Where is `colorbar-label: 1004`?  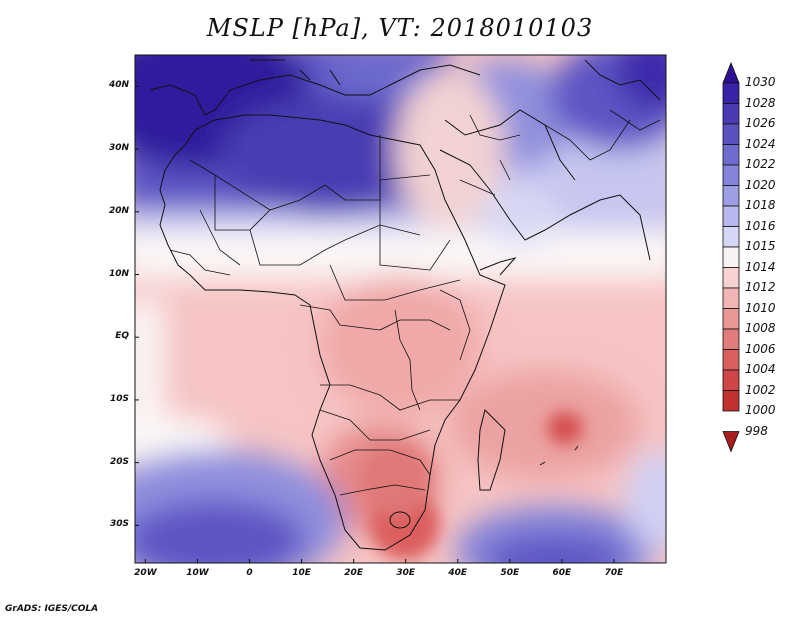
colorbar-label: 1004 is located at coordinates (760, 369).